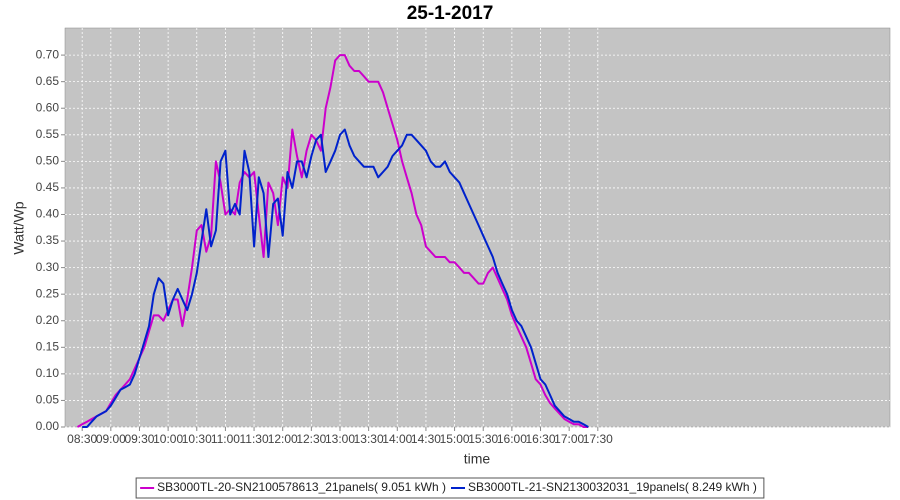 The image size is (900, 500). What do you see at coordinates (48, 107) in the screenshot?
I see `y-tick-label: 0.60` at bounding box center [48, 107].